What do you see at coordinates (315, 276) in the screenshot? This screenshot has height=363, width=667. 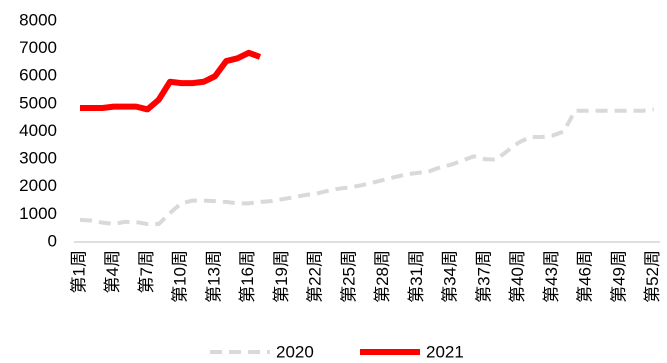 I see `x-tick-label: 第22周` at bounding box center [315, 276].